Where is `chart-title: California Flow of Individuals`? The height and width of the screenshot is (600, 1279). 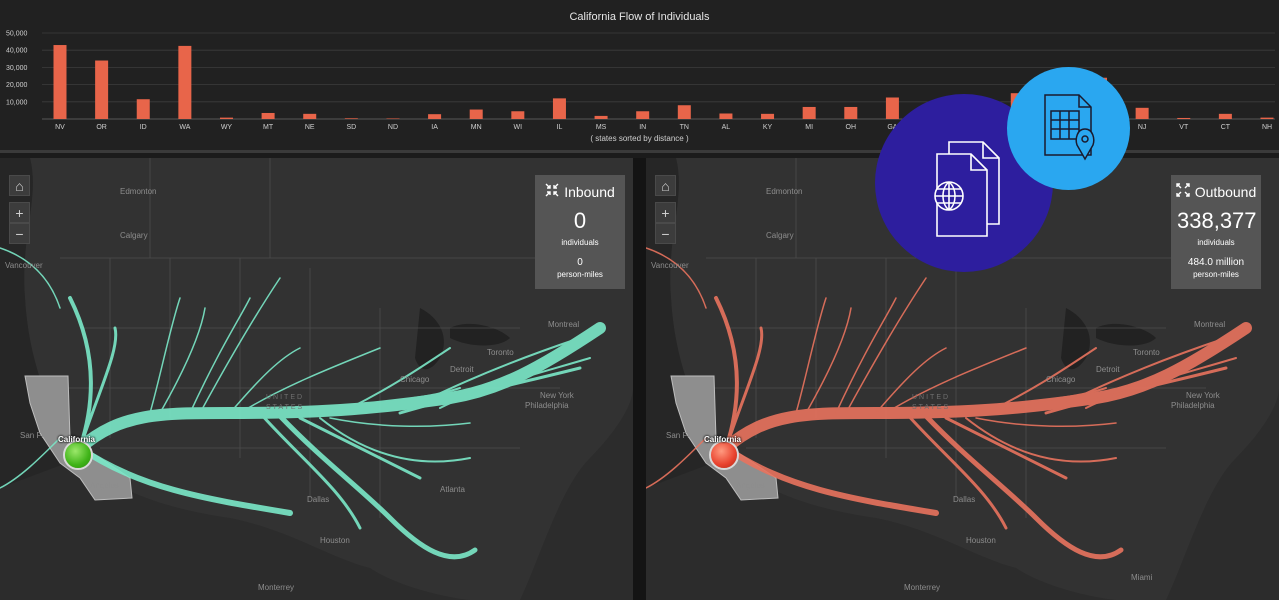 chart-title: California Flow of Individuals is located at coordinates (639, 17).